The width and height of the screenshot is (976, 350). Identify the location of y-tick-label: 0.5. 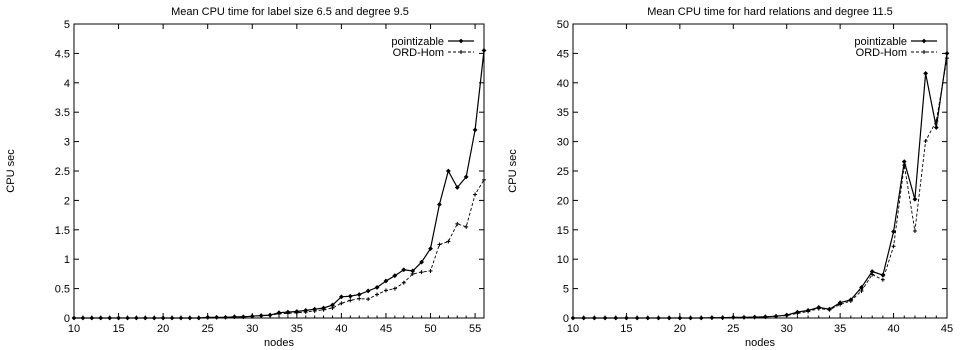
(62, 290).